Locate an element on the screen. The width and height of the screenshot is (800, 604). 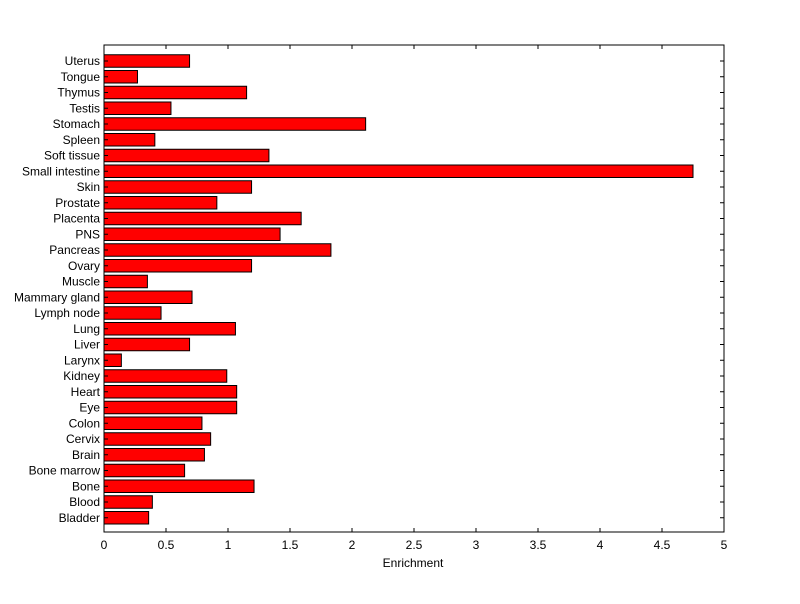
x-tick-label: 3 is located at coordinates (476, 545).